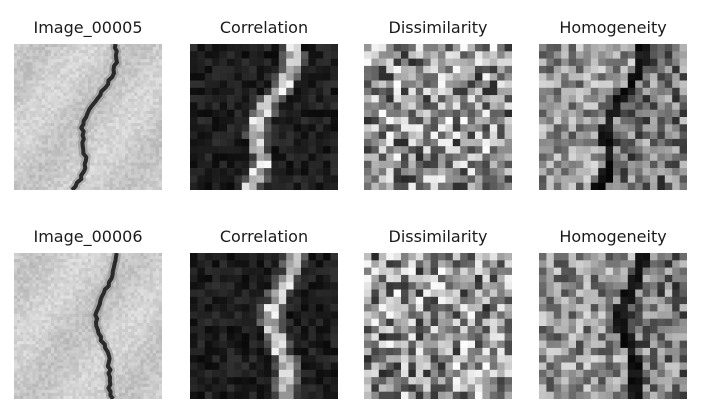  Describe the element at coordinates (88, 236) in the screenshot. I see `panel-title: Image_00006` at that location.